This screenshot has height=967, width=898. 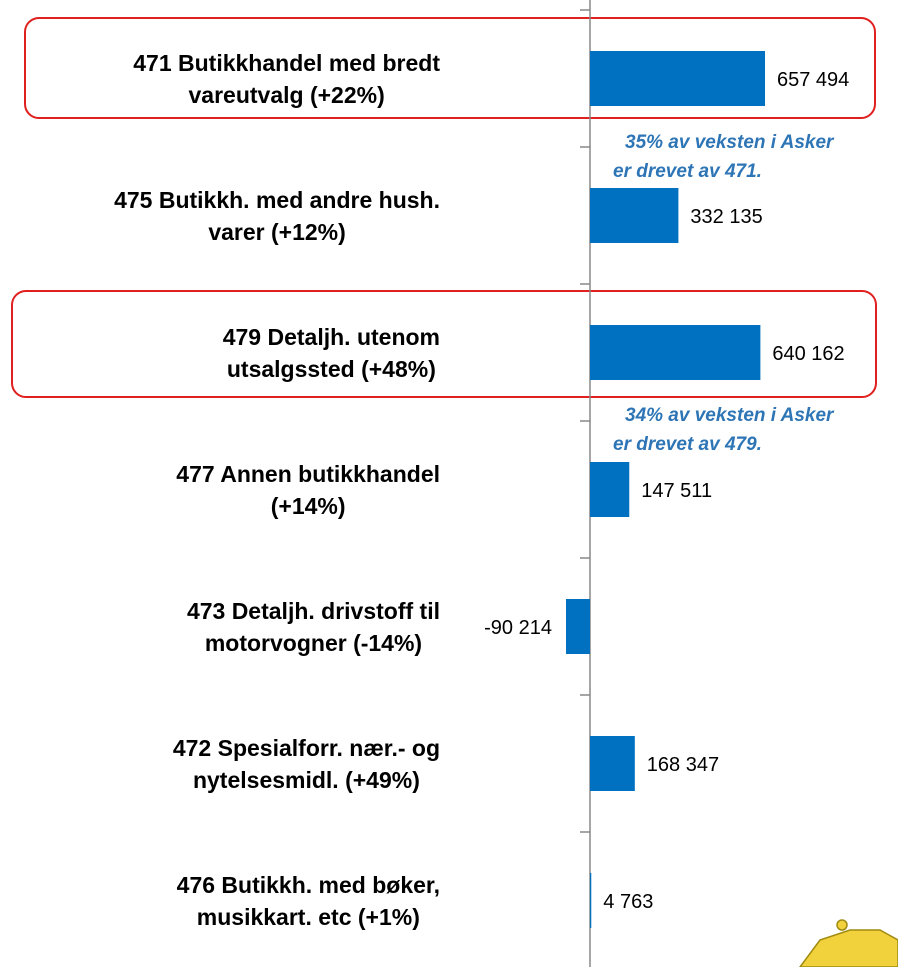 What do you see at coordinates (313, 610) in the screenshot?
I see `category-line: 473 Detaljh. drivstoff til` at bounding box center [313, 610].